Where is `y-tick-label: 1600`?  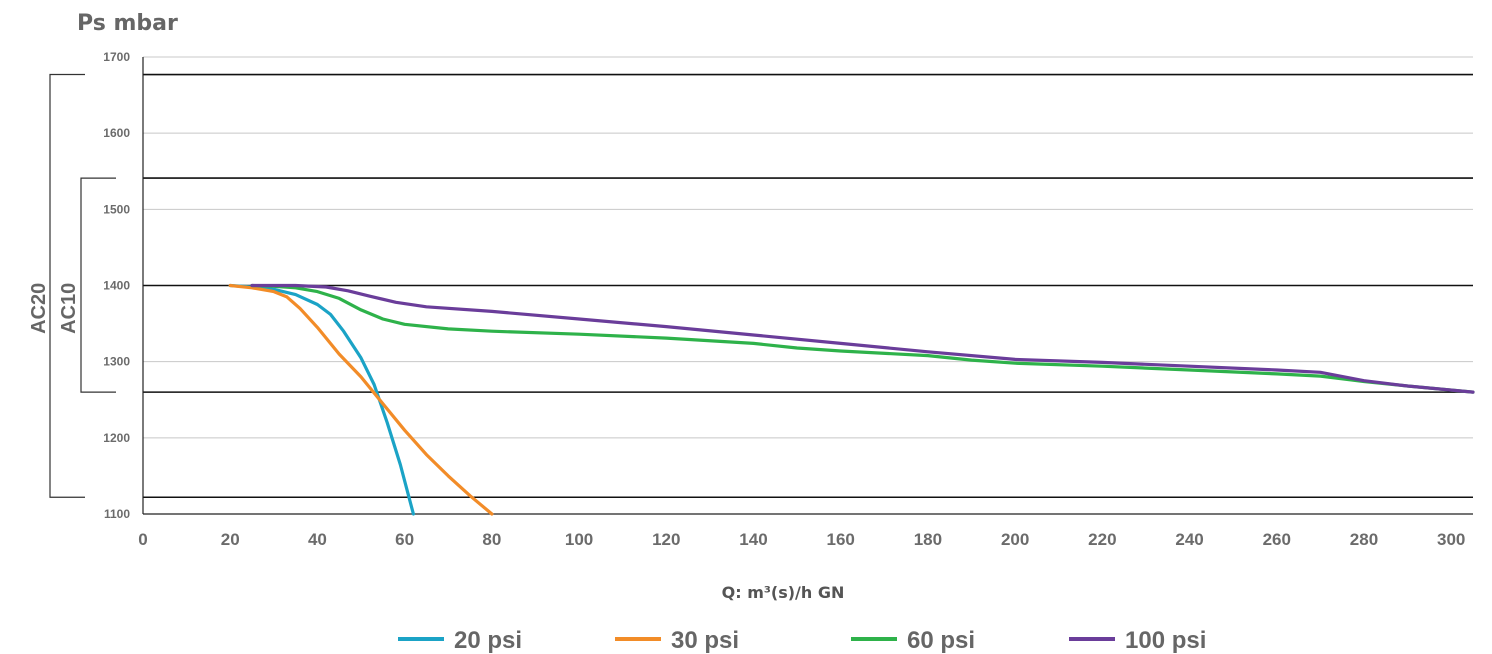 y-tick-label: 1600 is located at coordinates (116, 133).